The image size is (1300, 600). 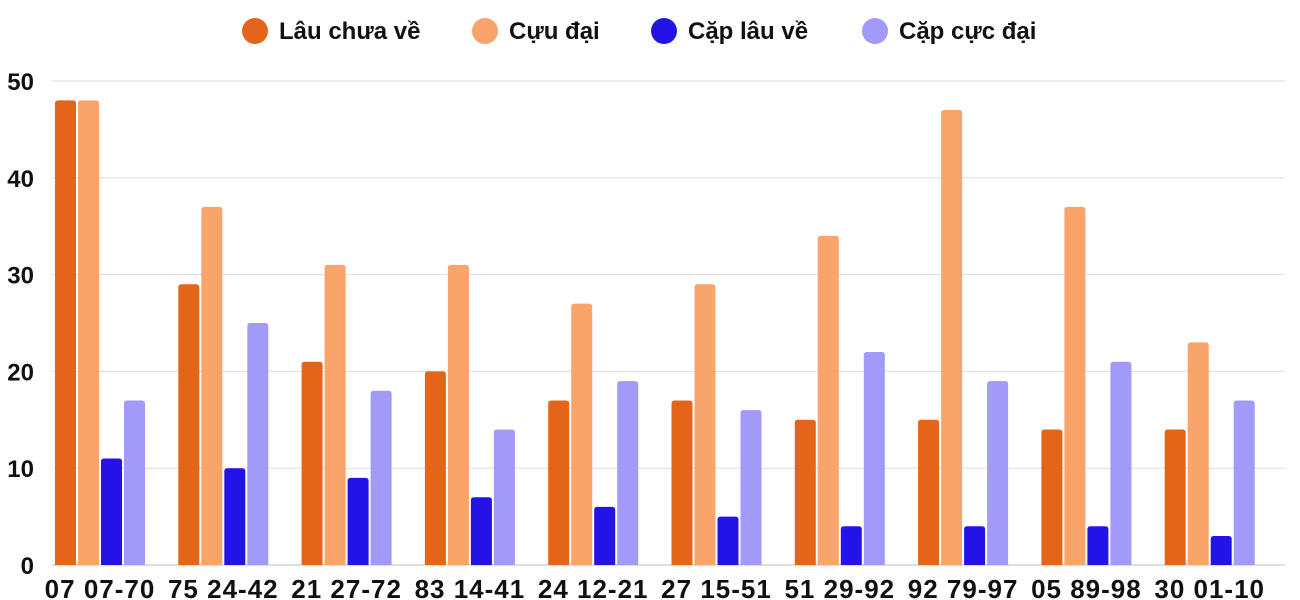 What do you see at coordinates (1086, 587) in the screenshot?
I see `x-tick-label: 05 89-98` at bounding box center [1086, 587].